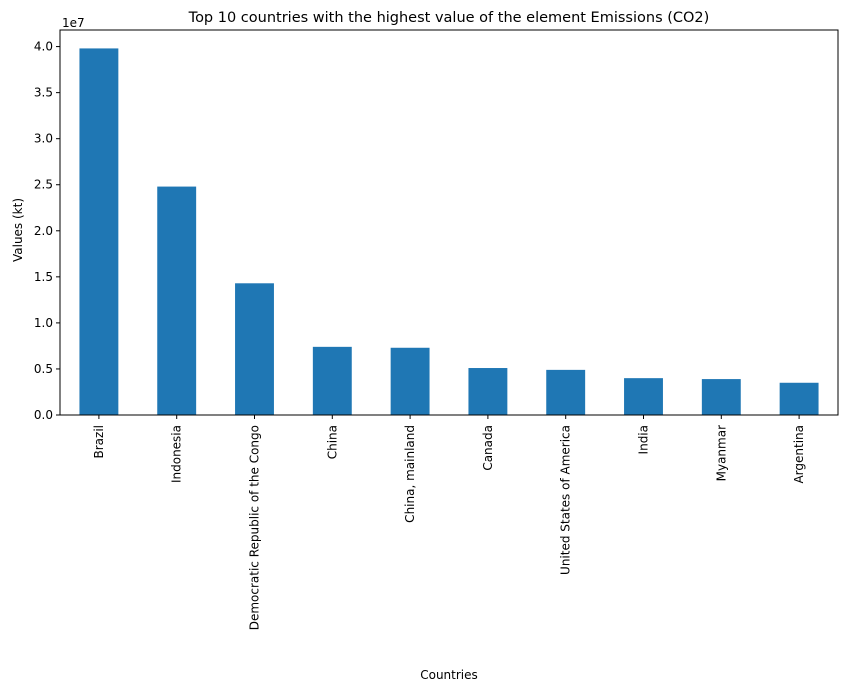 This screenshot has height=692, width=846. I want to click on x-tick-label: Myanmar, so click(721, 453).